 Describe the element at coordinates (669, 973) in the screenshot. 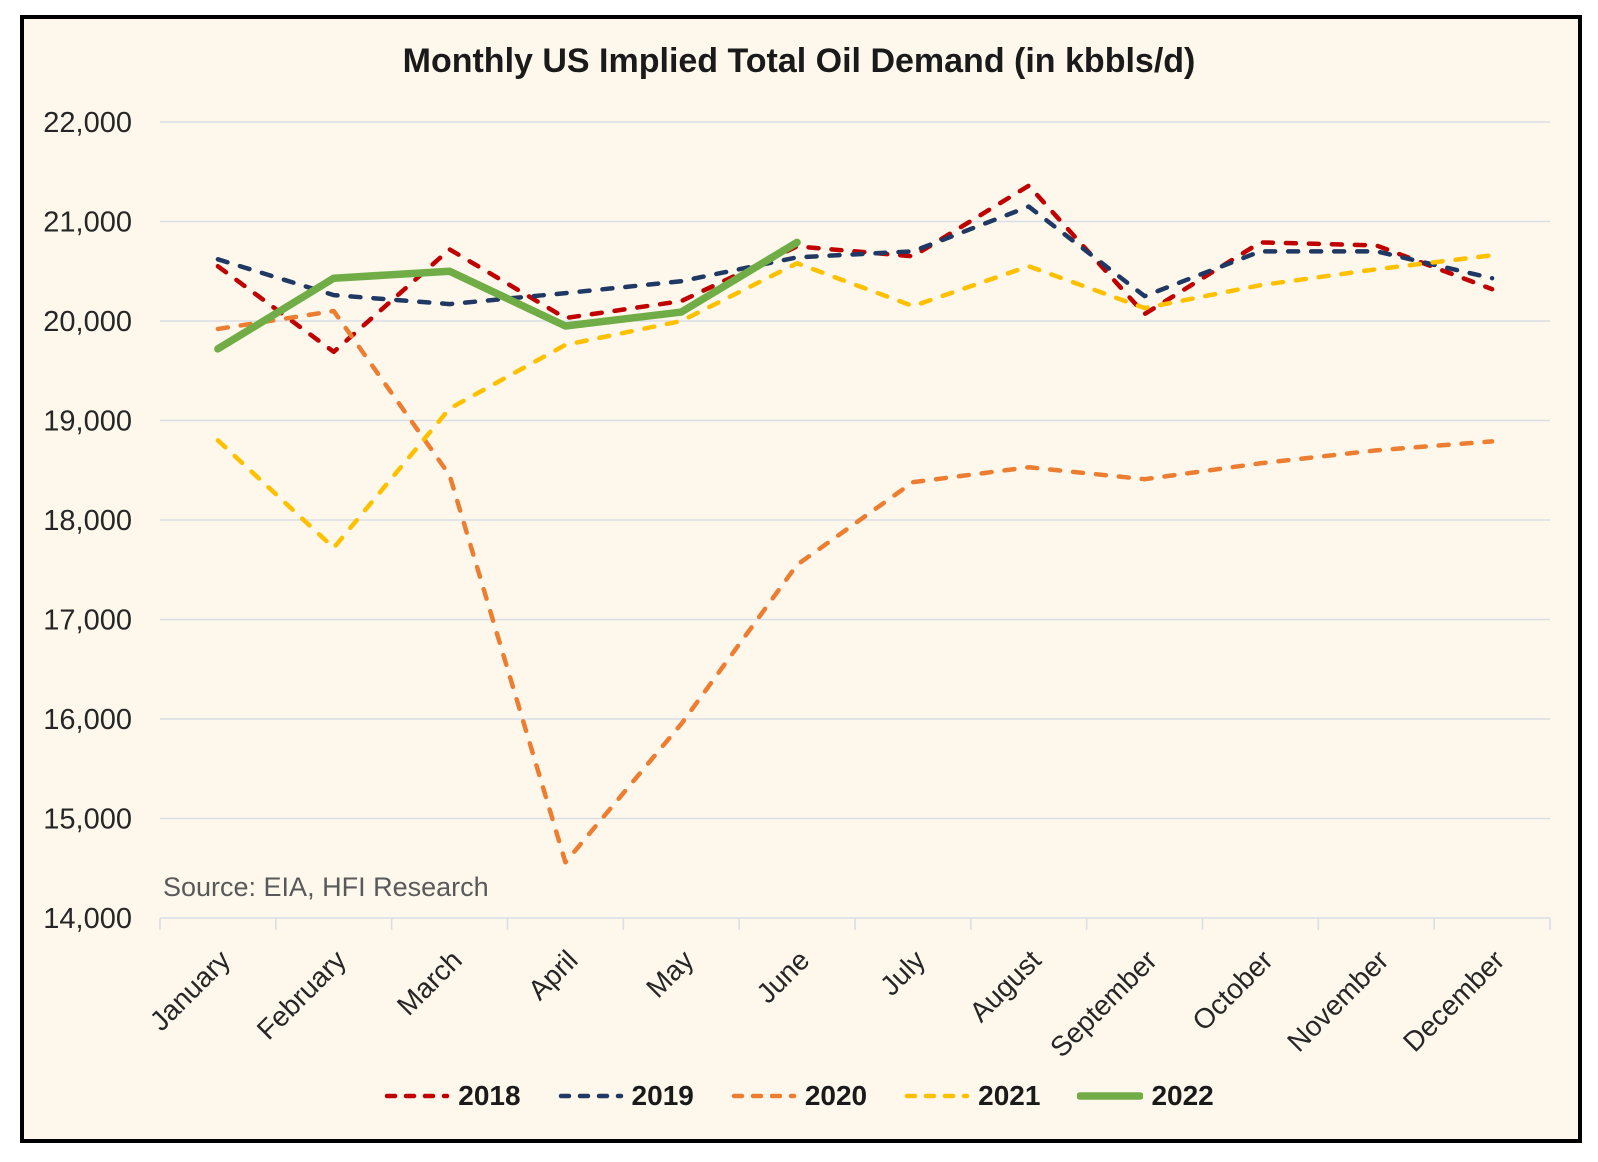

I see `x-axis-label: May` at that location.